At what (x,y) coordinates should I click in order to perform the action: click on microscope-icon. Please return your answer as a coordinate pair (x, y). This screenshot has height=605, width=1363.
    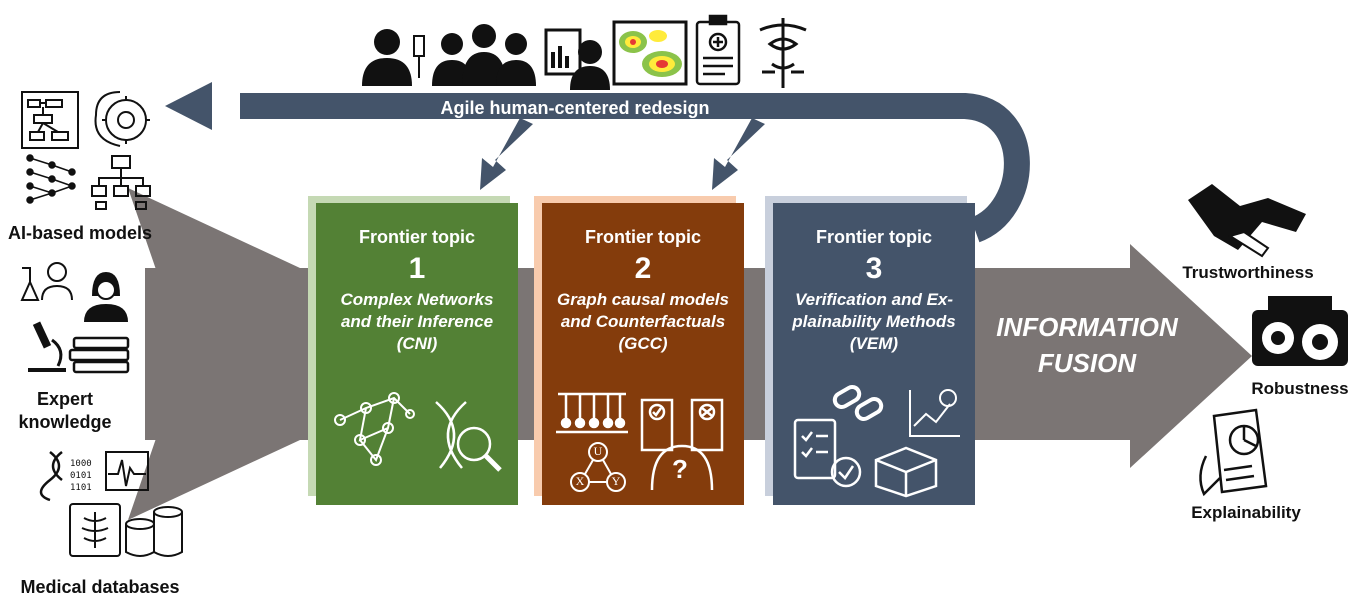
    Looking at the image, I should click on (47, 346).